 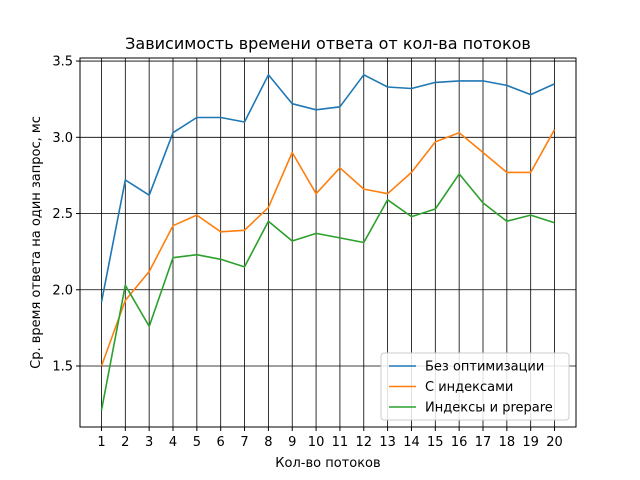 I want to click on y-axis-ticks: 1.5 2.0 2.5 3.0 3.5, so click(x=66, y=215).